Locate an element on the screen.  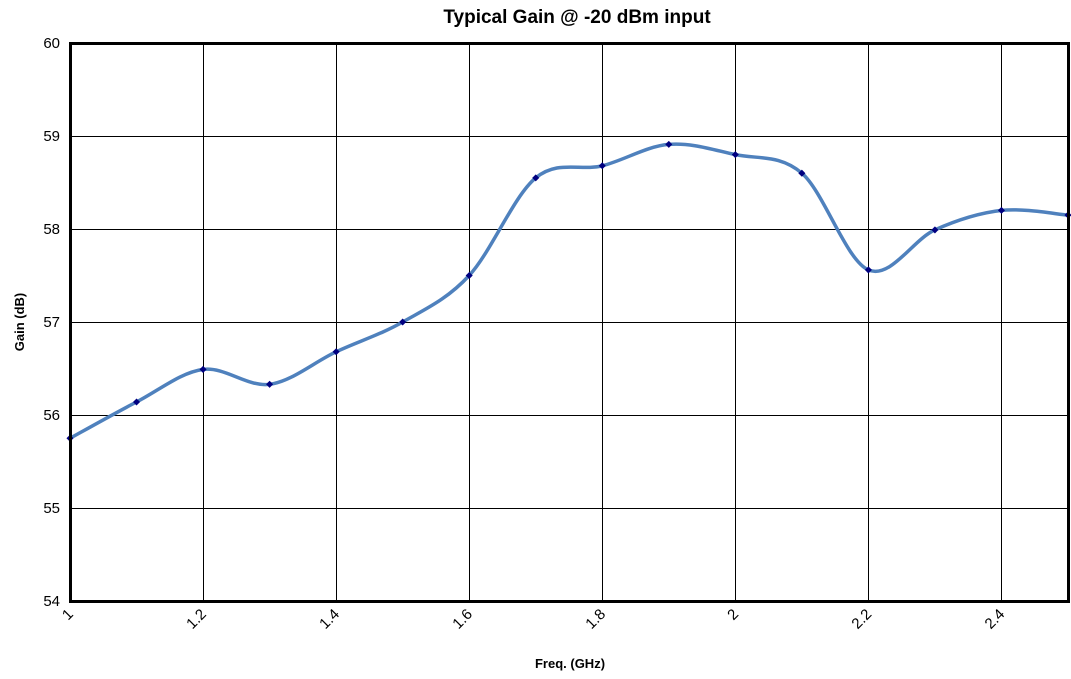
y-tick-label: 58 is located at coordinates (51, 229).